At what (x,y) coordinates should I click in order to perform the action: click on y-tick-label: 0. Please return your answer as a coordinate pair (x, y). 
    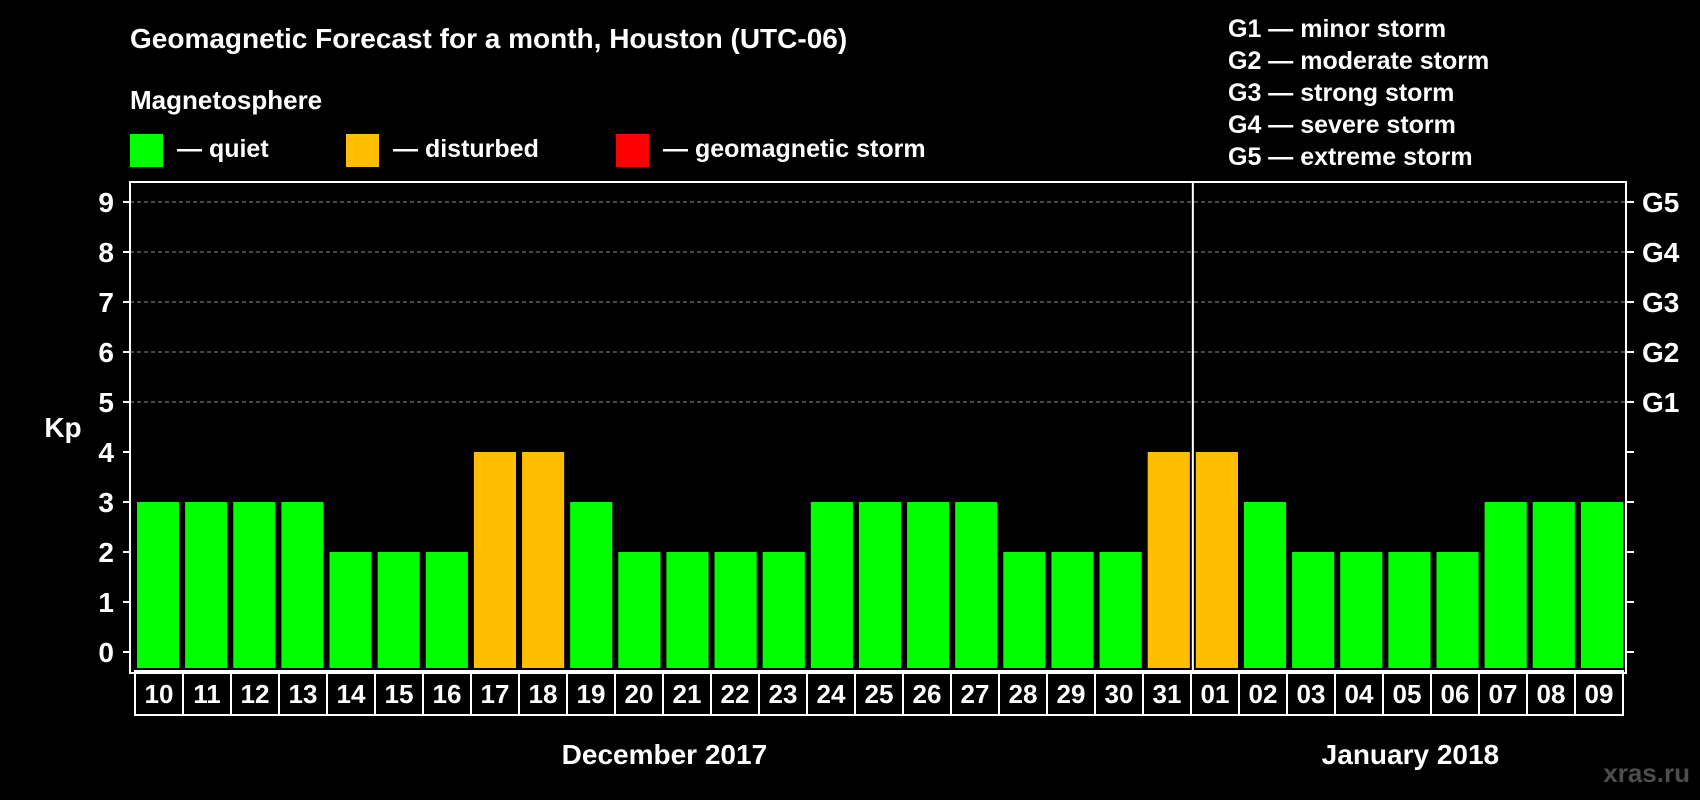
    Looking at the image, I should click on (106, 652).